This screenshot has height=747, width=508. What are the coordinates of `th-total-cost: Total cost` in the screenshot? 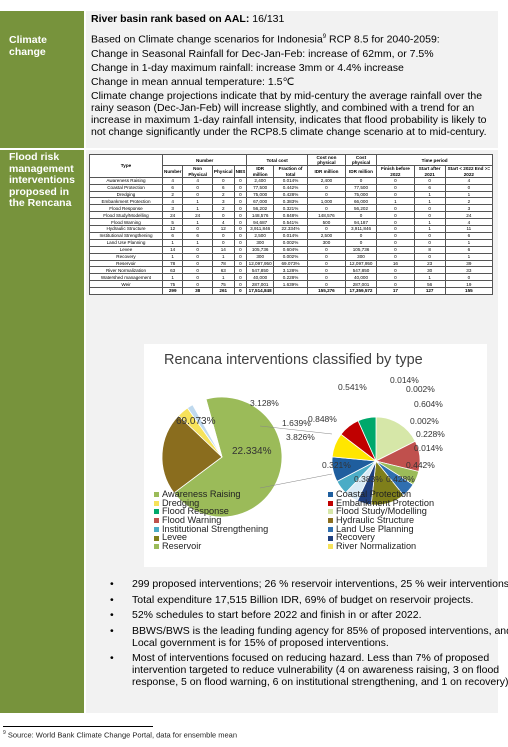 It's located at (277, 160).